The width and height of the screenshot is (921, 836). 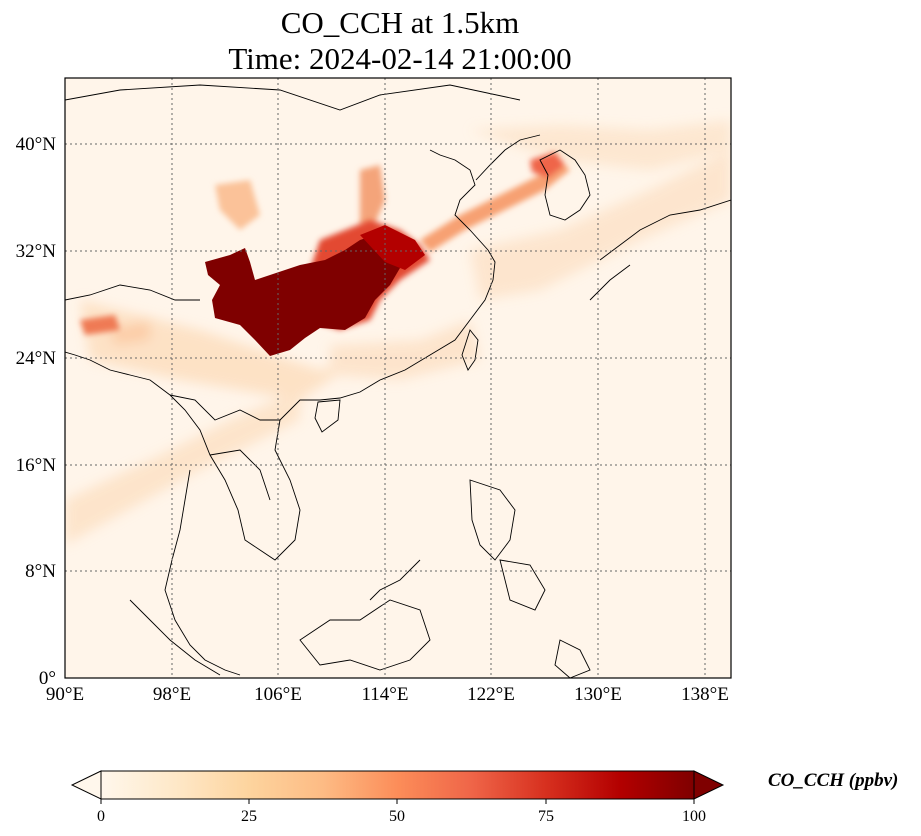 I want to click on lat-tick-labels: 0° 8°N 16°N 24°N 32°N 40°N, so click(x=36, y=411).